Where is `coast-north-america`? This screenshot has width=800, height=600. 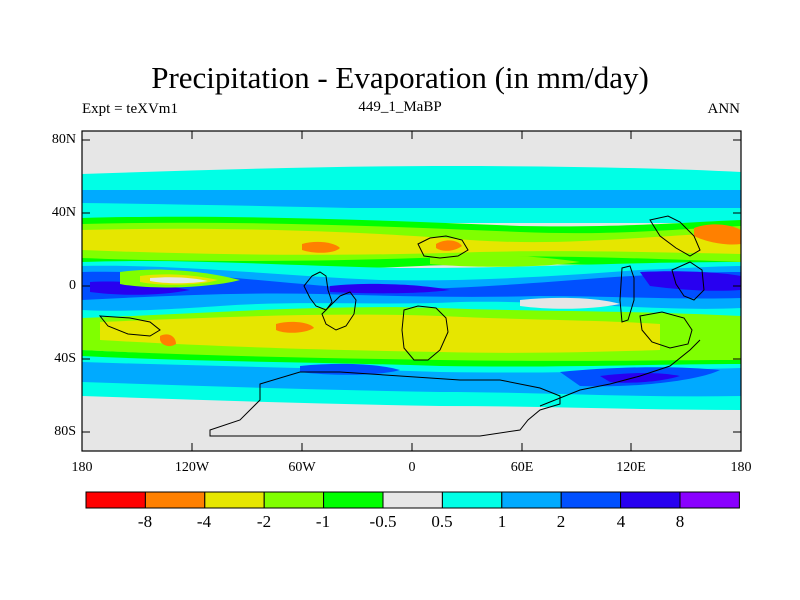
coast-north-america is located at coordinates (318, 291).